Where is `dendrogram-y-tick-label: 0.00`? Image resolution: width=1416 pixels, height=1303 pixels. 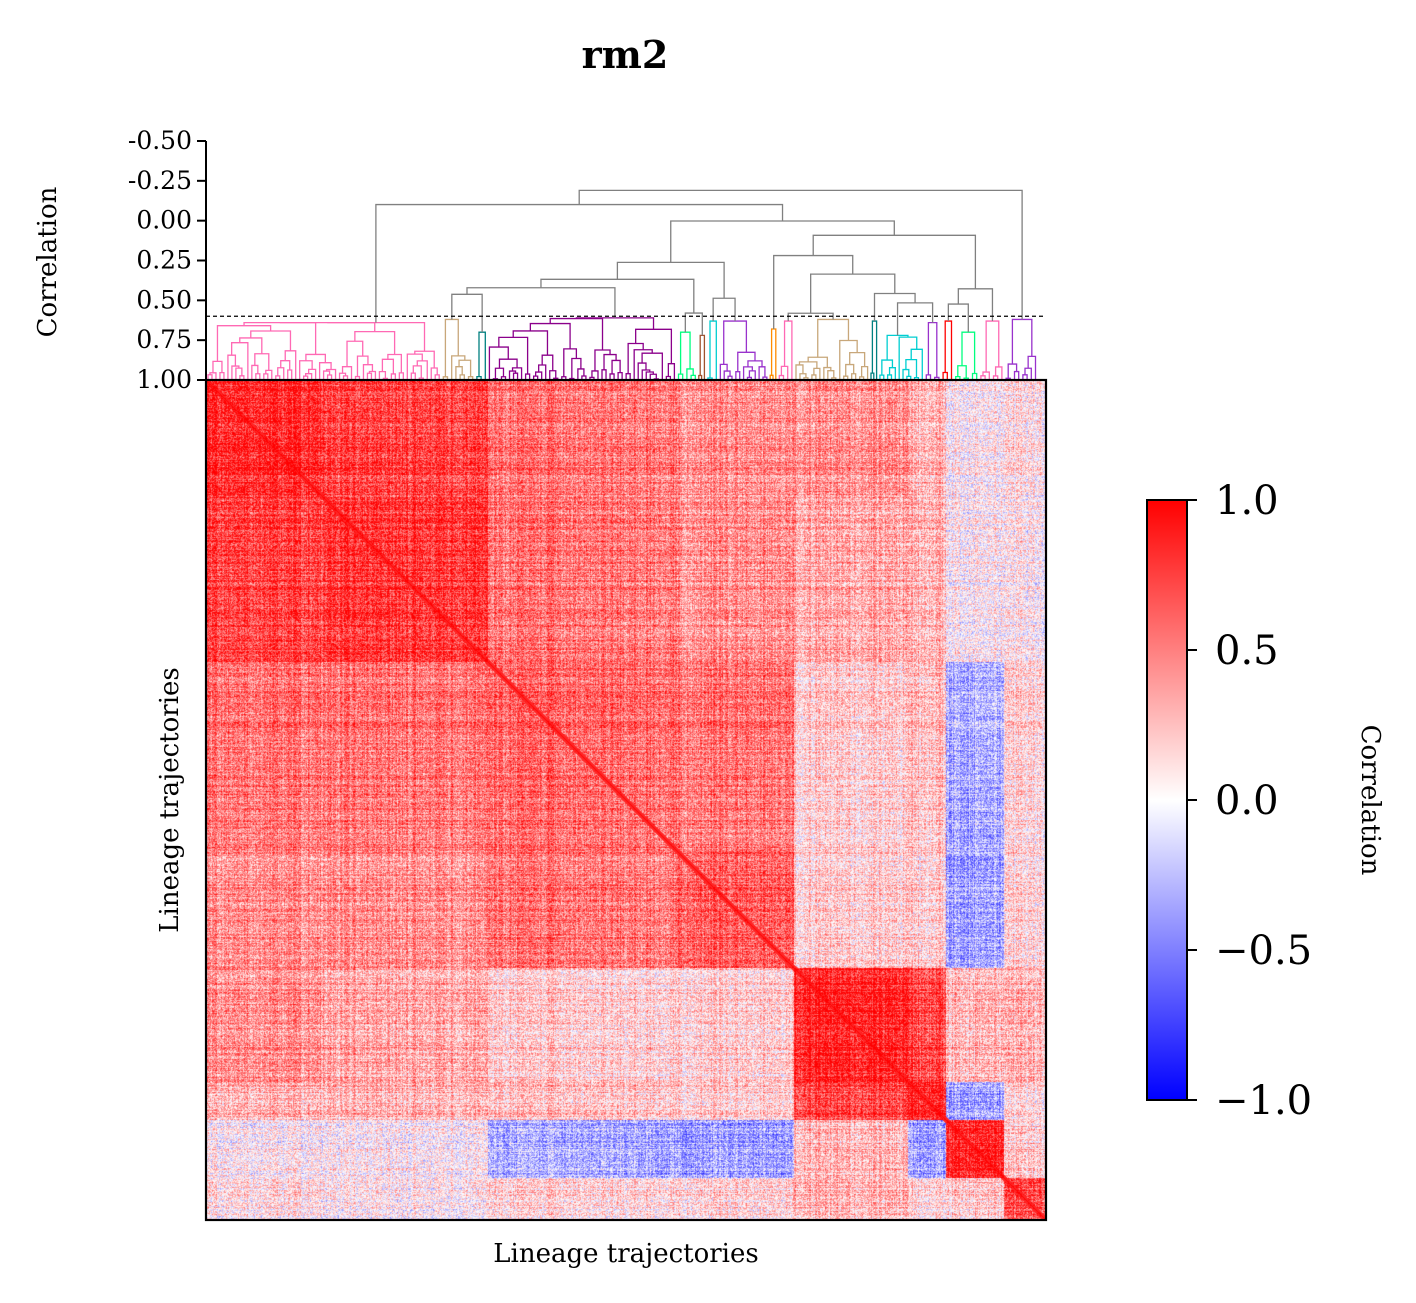
dendrogram-y-tick-label: 0.00 is located at coordinates (164, 220).